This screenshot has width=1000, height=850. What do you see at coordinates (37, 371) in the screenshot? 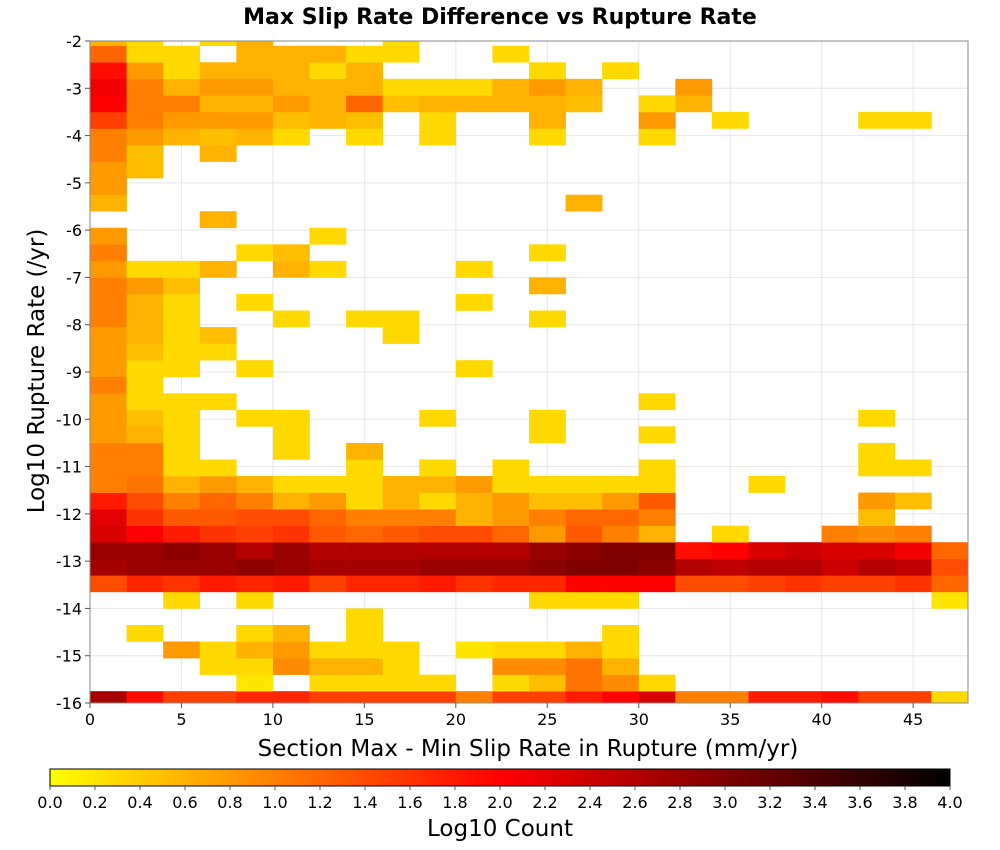
I see `y-axis-label: Log10 Rupture Rate (/yr)` at bounding box center [37, 371].